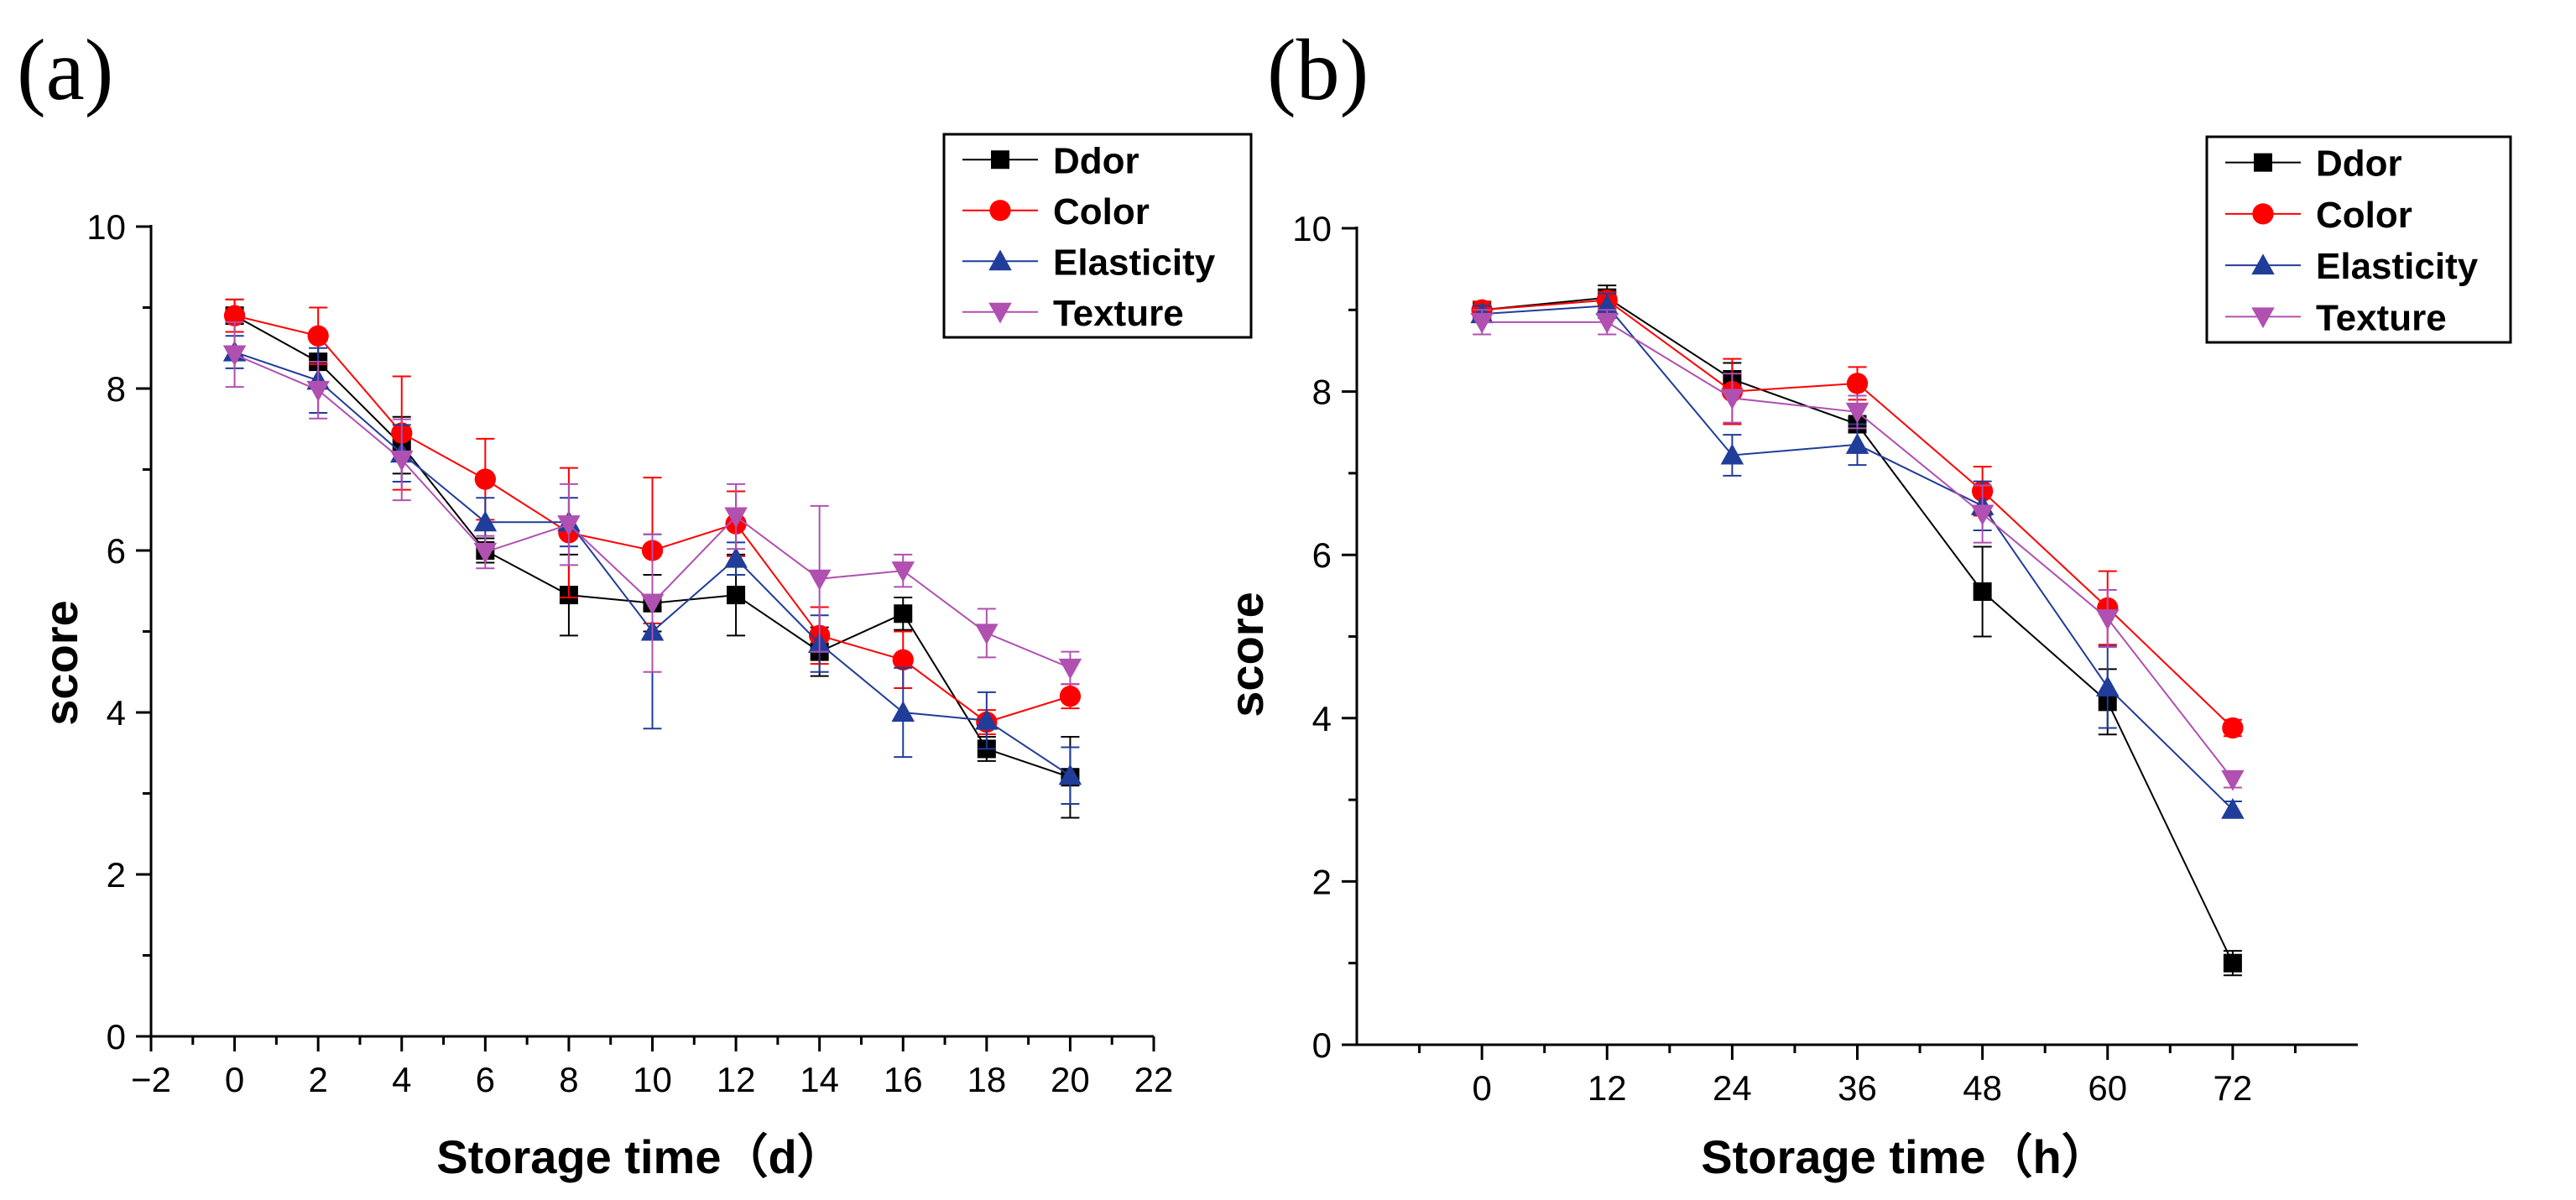  Describe the element at coordinates (116, 713) in the screenshot. I see `panel-a-y-tick-label: 4` at that location.